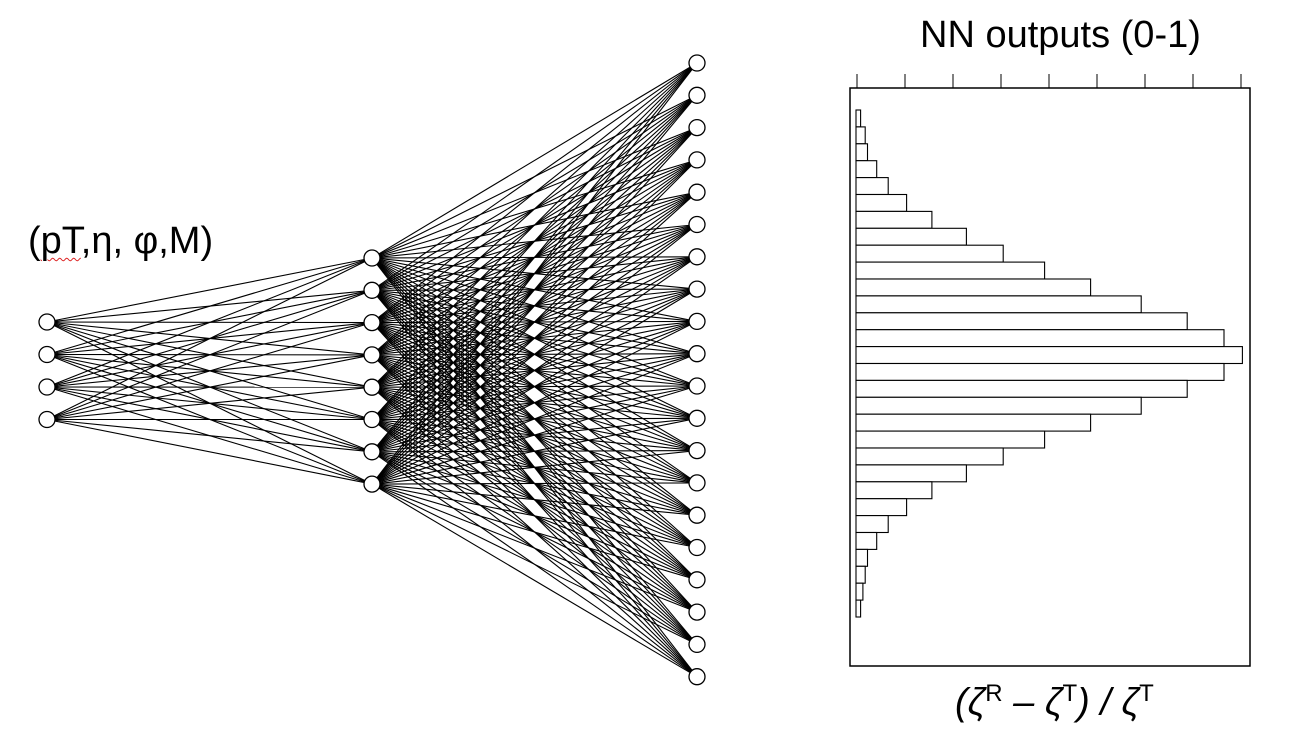  What do you see at coordinates (1060, 35) in the screenshot?
I see `histogram-title: NN outputs (0-1)` at bounding box center [1060, 35].